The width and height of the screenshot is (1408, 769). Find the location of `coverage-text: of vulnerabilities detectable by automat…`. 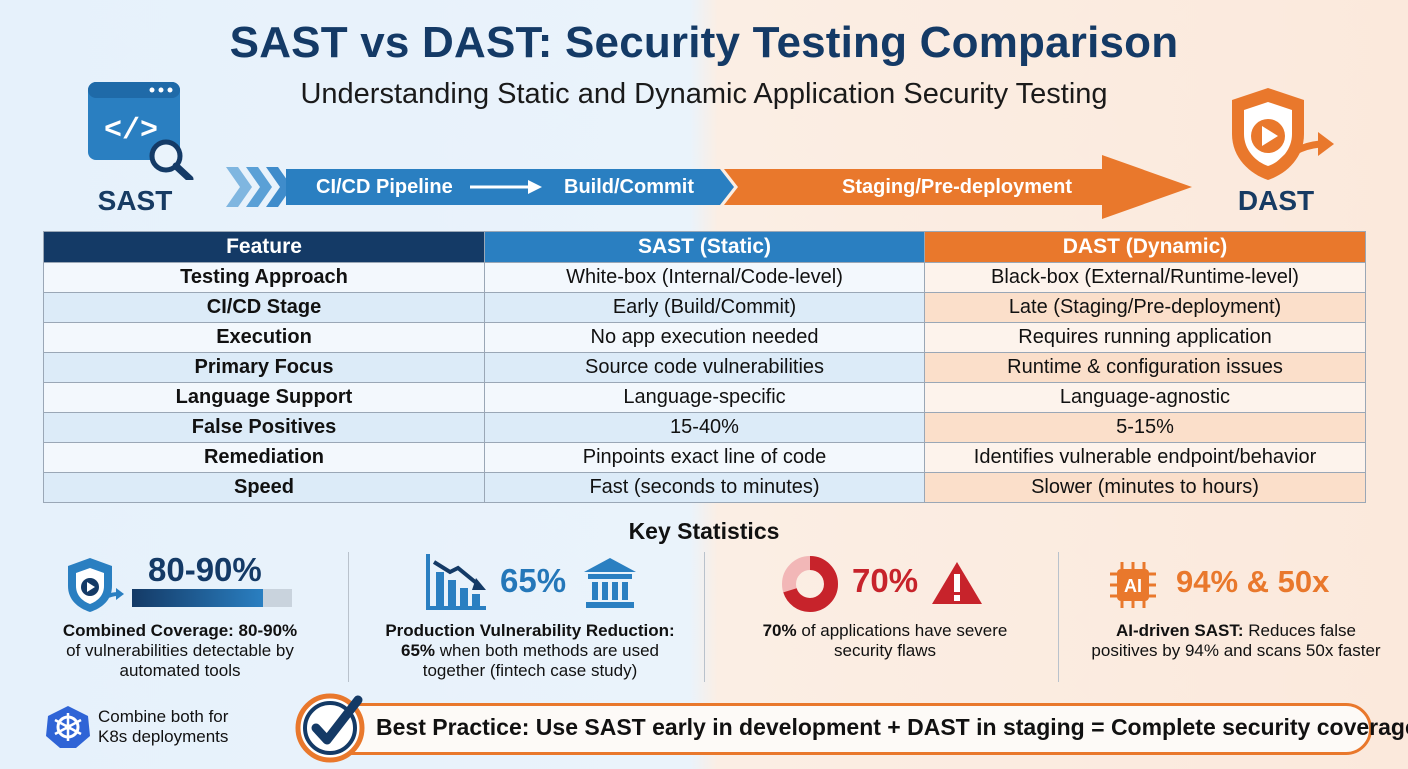

coverage-text: of vulnerabilities detectable by automat… is located at coordinates (180, 660).